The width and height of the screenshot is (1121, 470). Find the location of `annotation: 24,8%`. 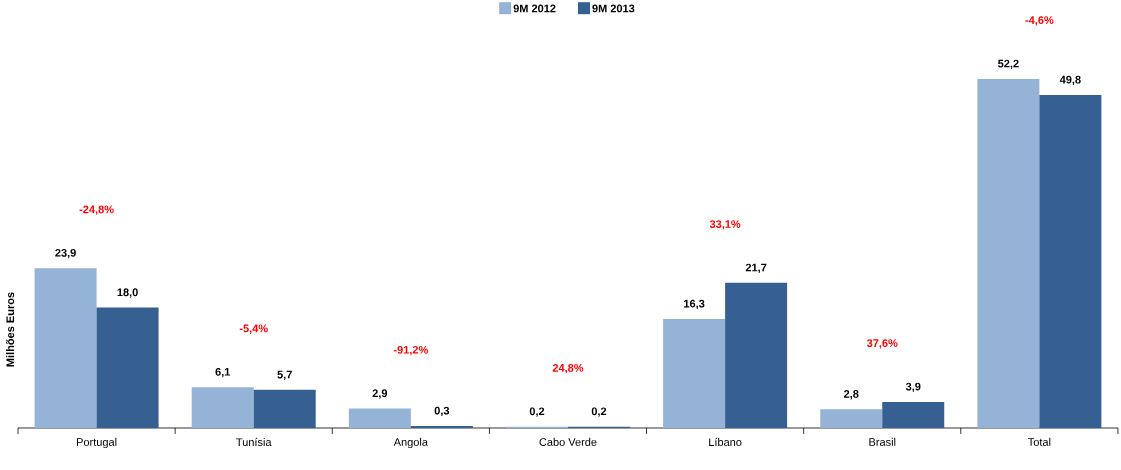

annotation: 24,8% is located at coordinates (568, 368).